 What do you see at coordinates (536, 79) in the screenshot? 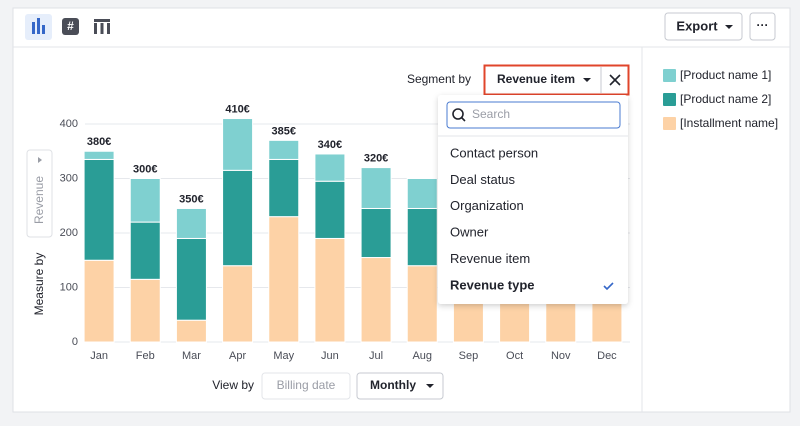
I see `segment-value: Revenue item` at bounding box center [536, 79].